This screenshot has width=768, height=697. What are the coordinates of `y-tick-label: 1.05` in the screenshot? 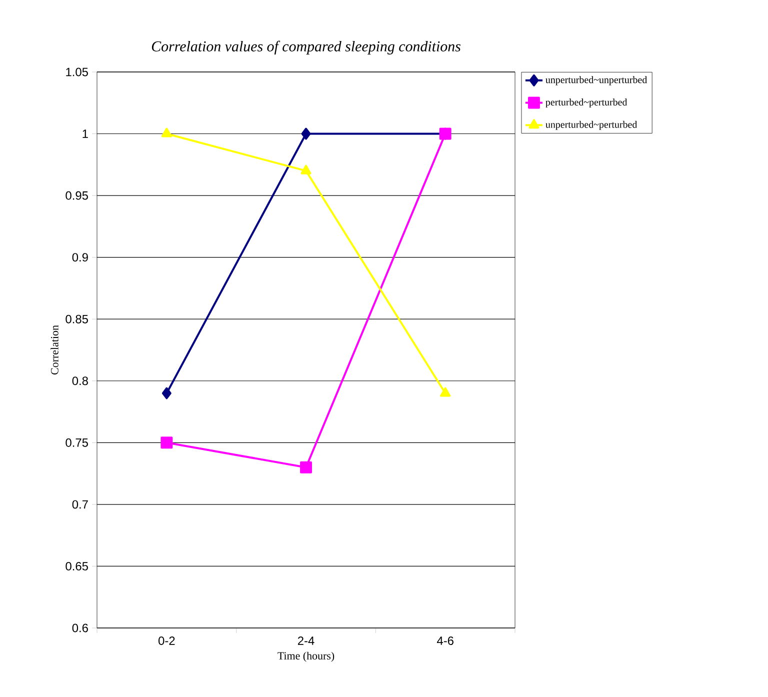 It's located at (77, 72).